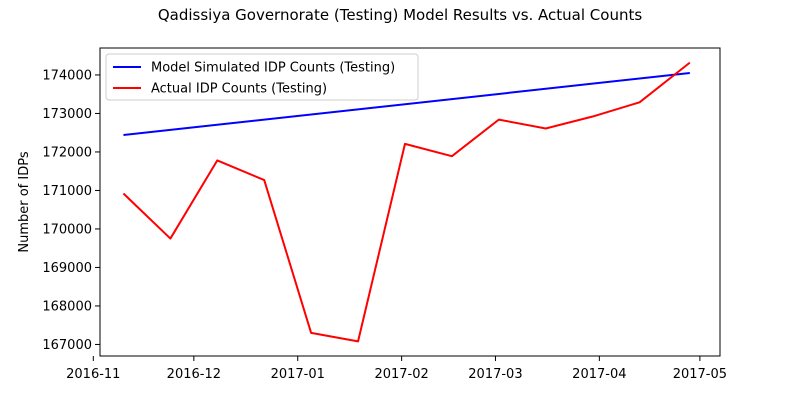 Image resolution: width=800 pixels, height=400 pixels. What do you see at coordinates (67, 152) in the screenshot?
I see `y-tick-label: 172000` at bounding box center [67, 152].